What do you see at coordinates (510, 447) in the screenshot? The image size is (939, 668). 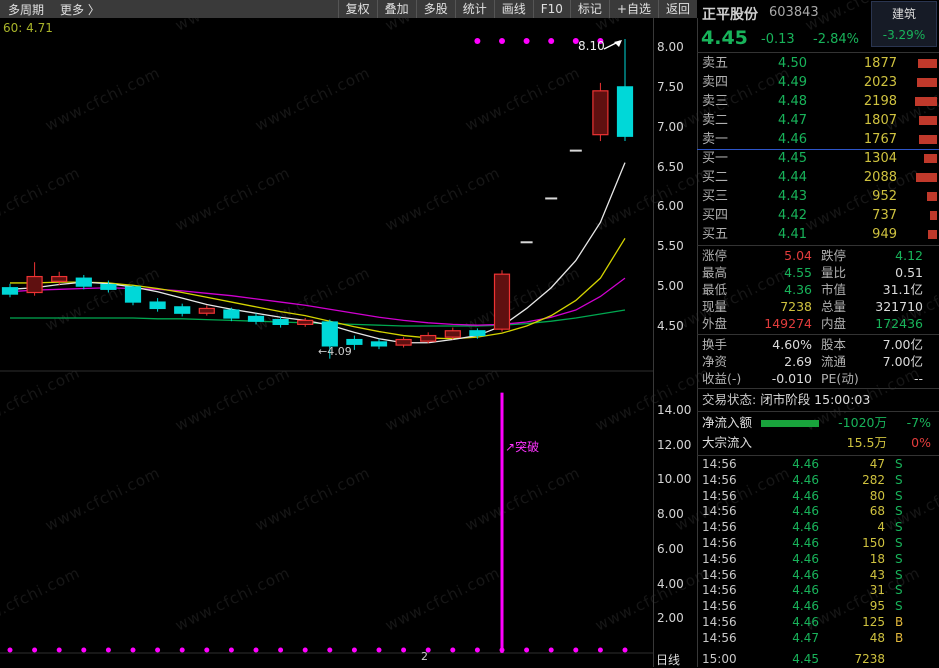 I see `breakout-arrow-icon: ↗` at bounding box center [510, 447].